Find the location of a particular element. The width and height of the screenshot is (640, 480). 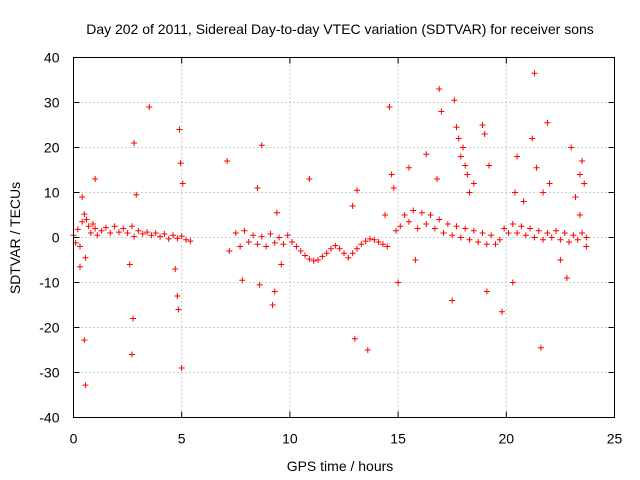

x-axis-label: GPS time / hours is located at coordinates (340, 466).